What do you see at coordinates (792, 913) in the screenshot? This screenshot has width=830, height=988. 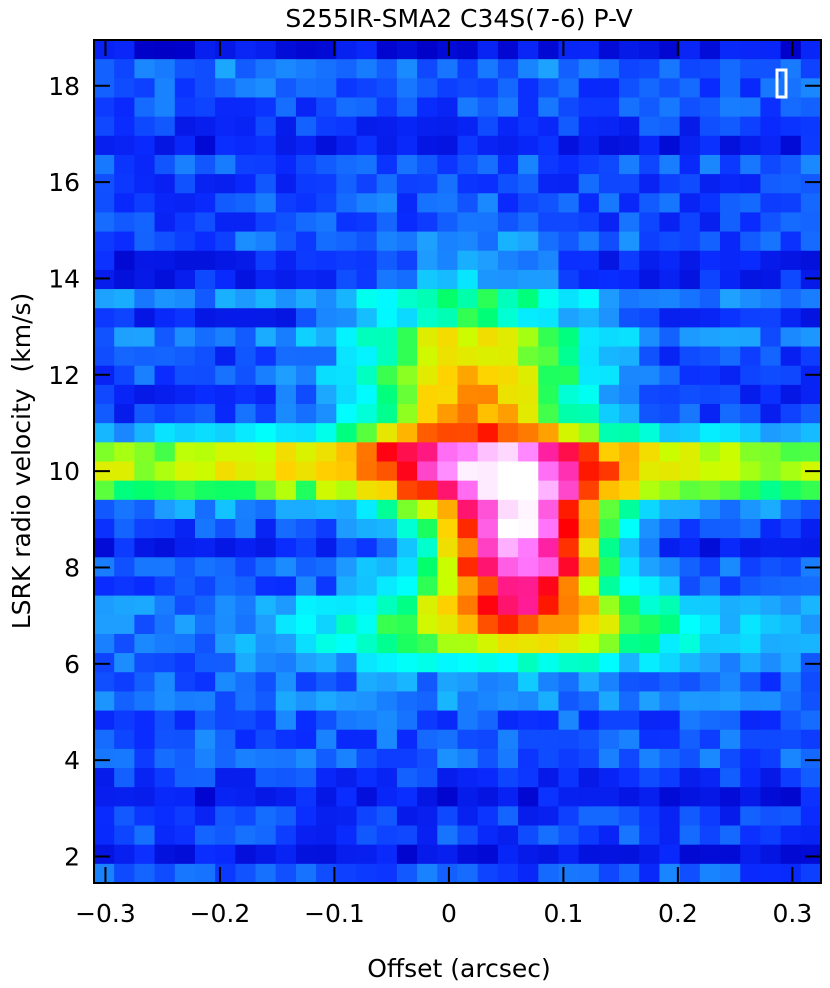 I see `x-tick-label: 0.3` at bounding box center [792, 913].